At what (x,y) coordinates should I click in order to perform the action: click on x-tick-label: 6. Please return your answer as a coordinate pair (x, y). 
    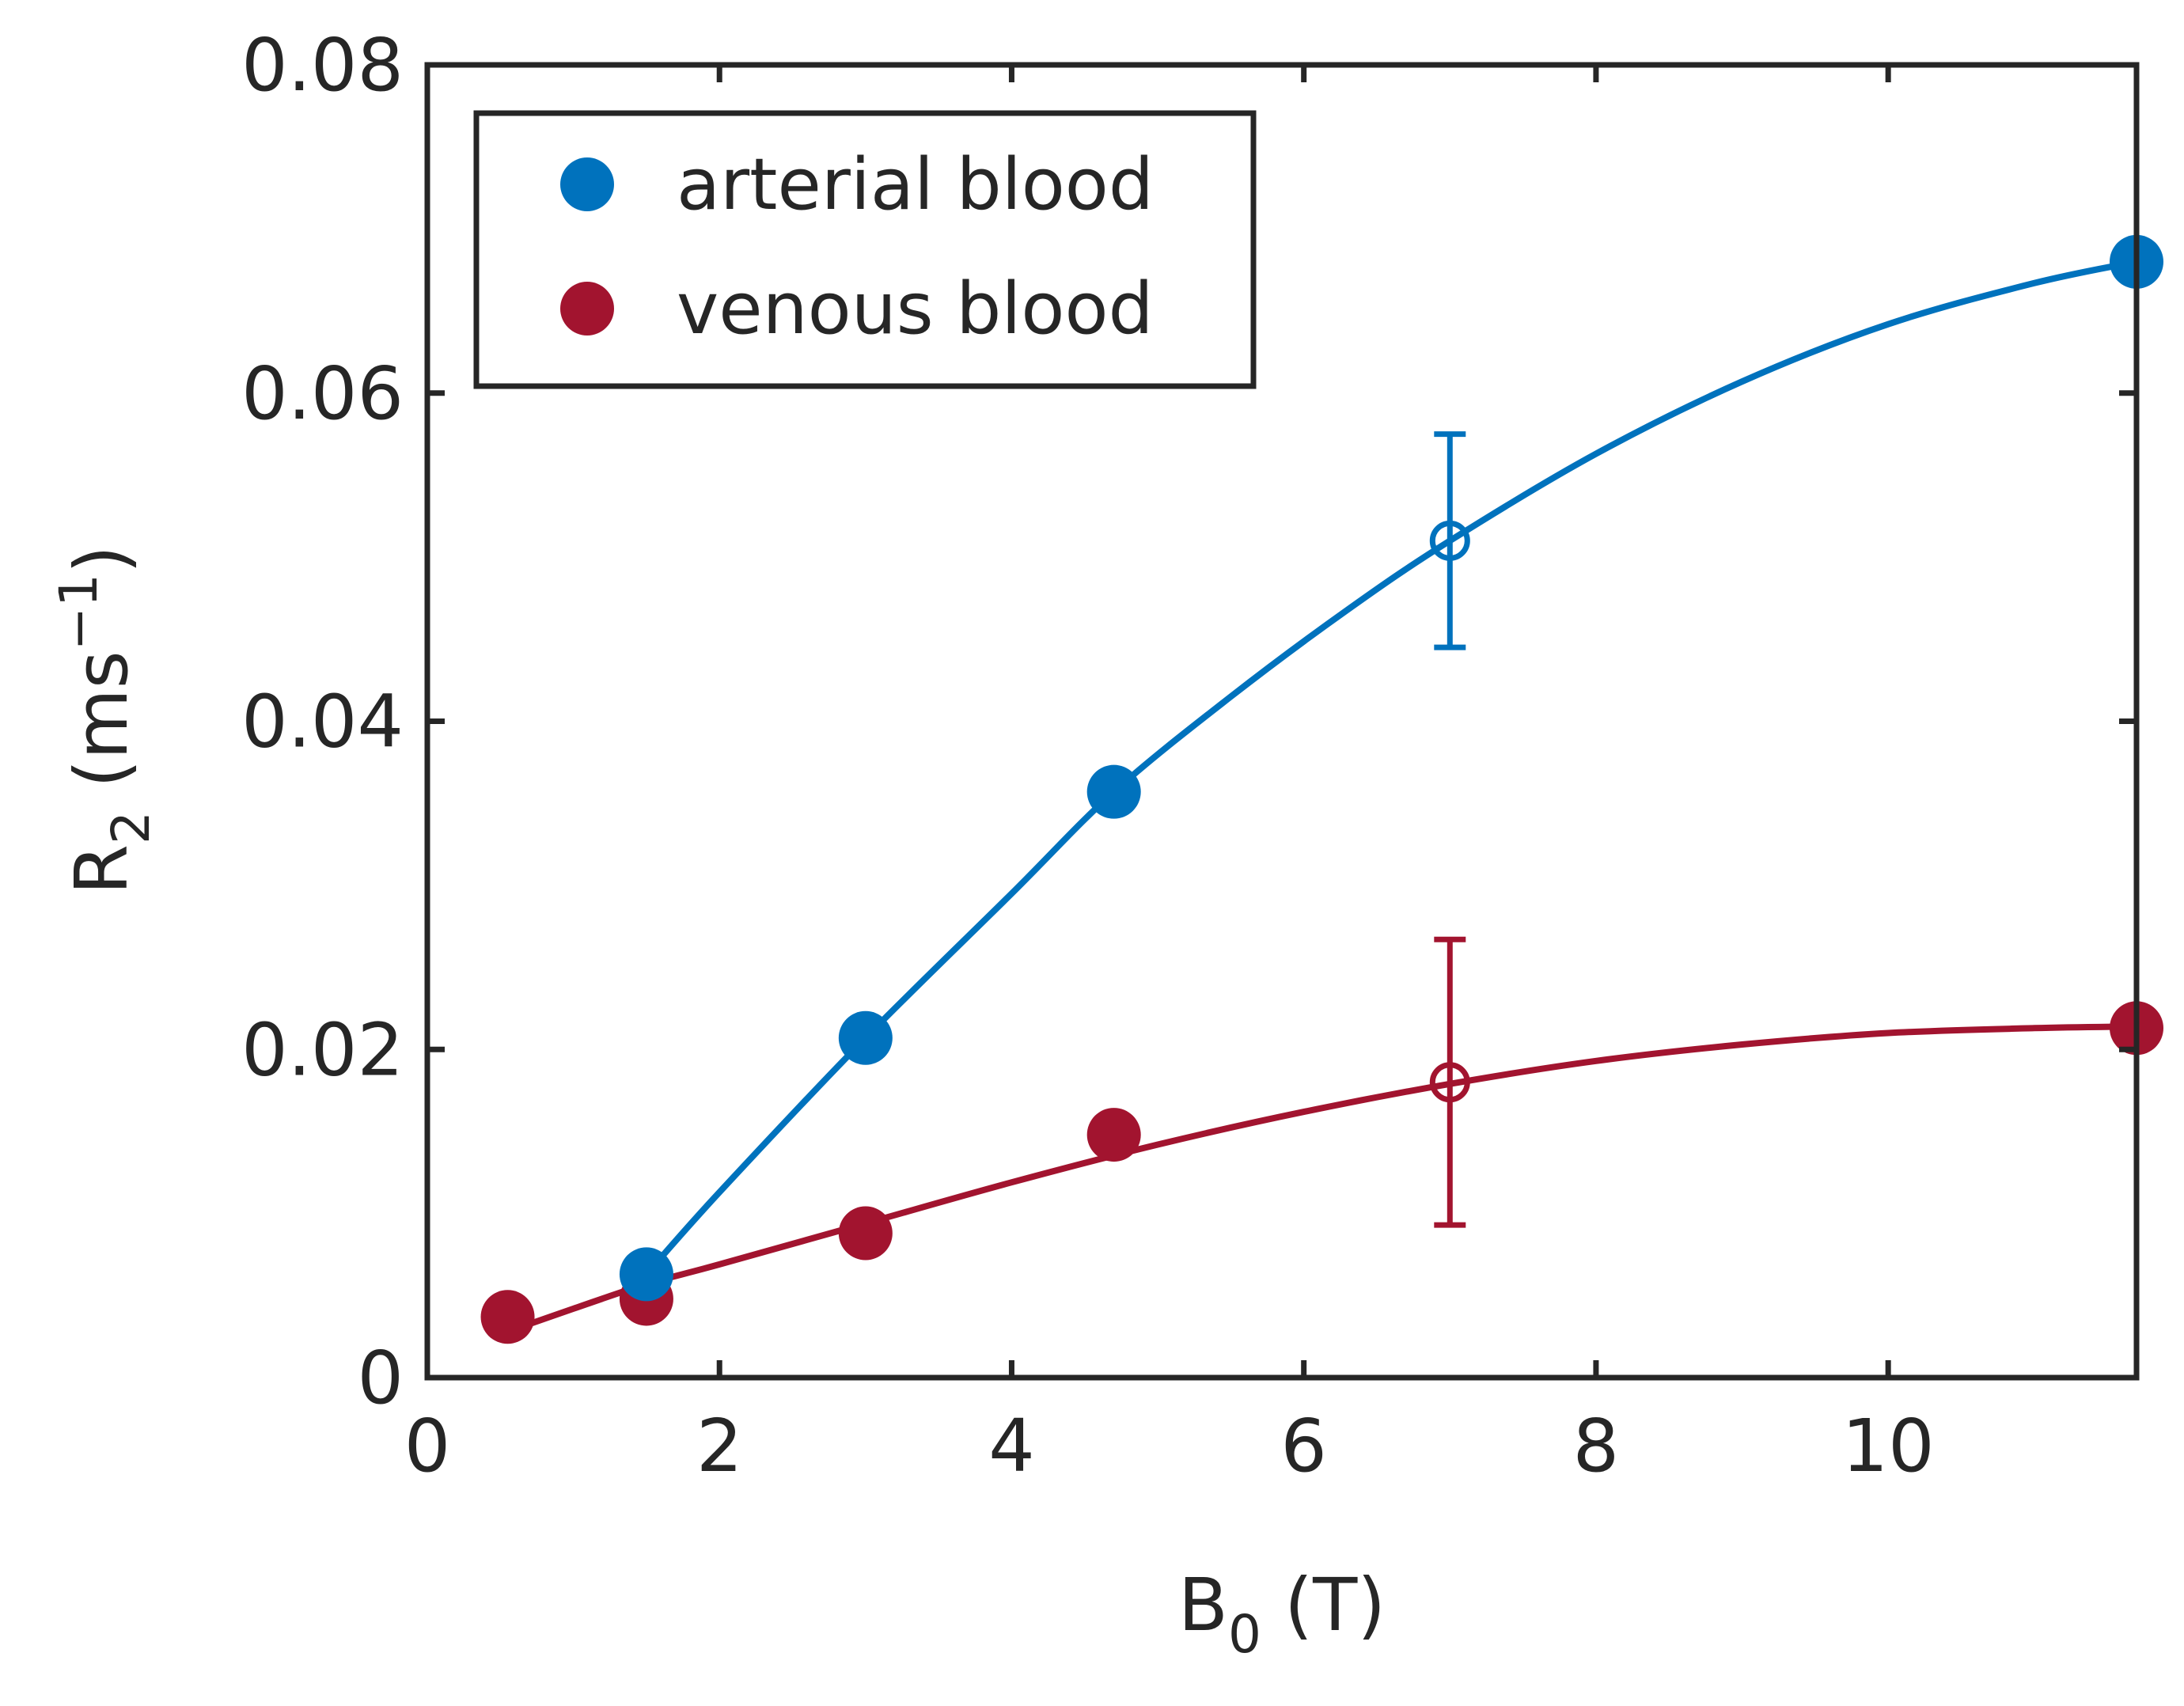
    Looking at the image, I should click on (1303, 1446).